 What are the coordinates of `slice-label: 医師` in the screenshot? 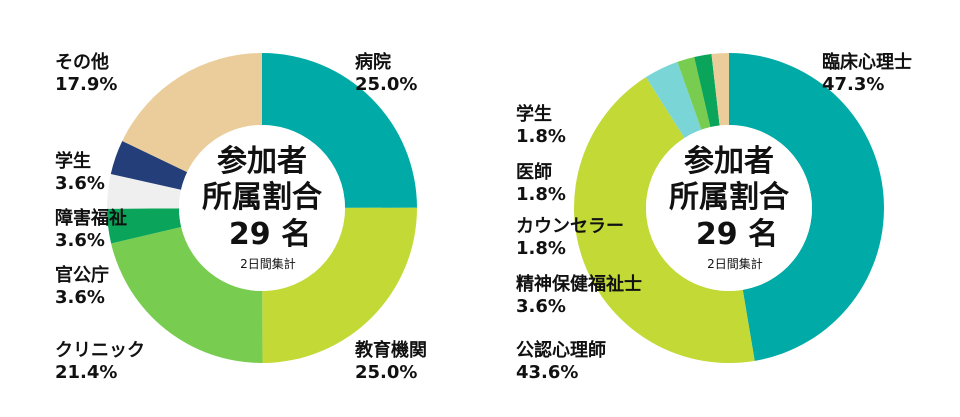 It's located at (534, 172).